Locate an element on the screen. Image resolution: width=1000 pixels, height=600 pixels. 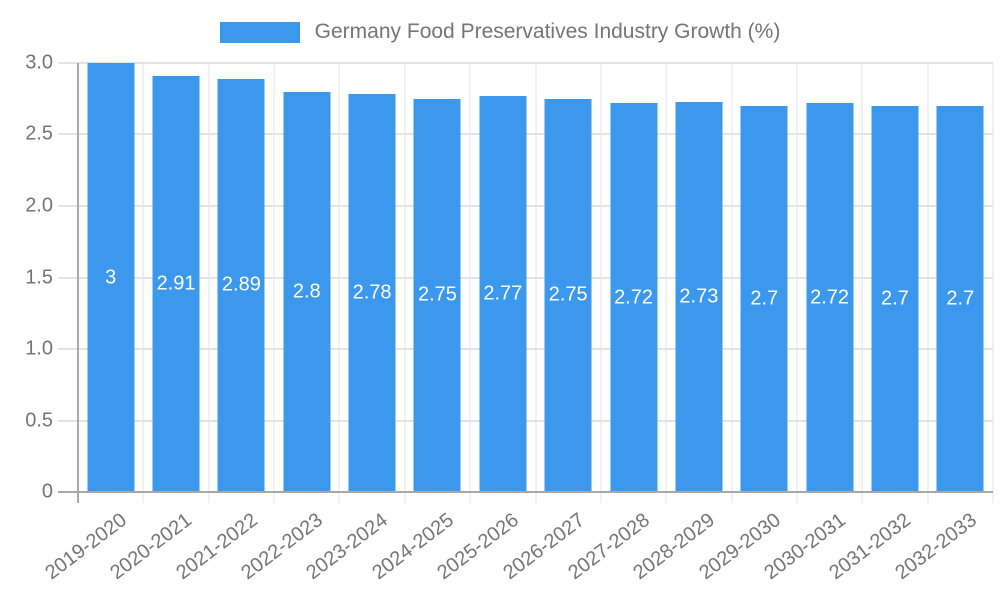
bar-value-label: 2.73 is located at coordinates (699, 296).